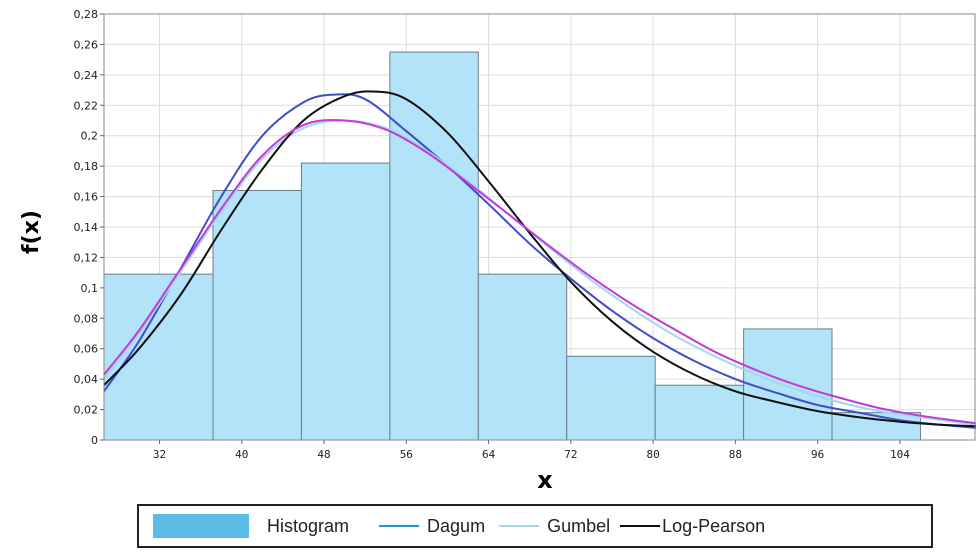  I want to click on legend-item-dagum: Dagum, so click(432, 526).